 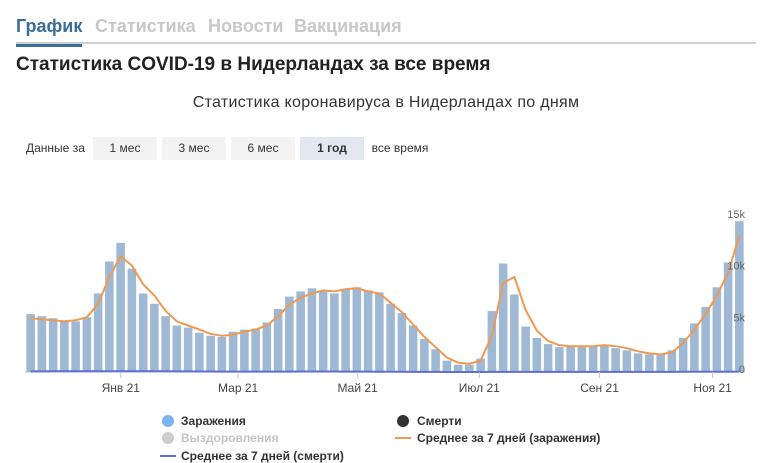 I want to click on x-tick-label: Ноя 21, so click(x=712, y=388).